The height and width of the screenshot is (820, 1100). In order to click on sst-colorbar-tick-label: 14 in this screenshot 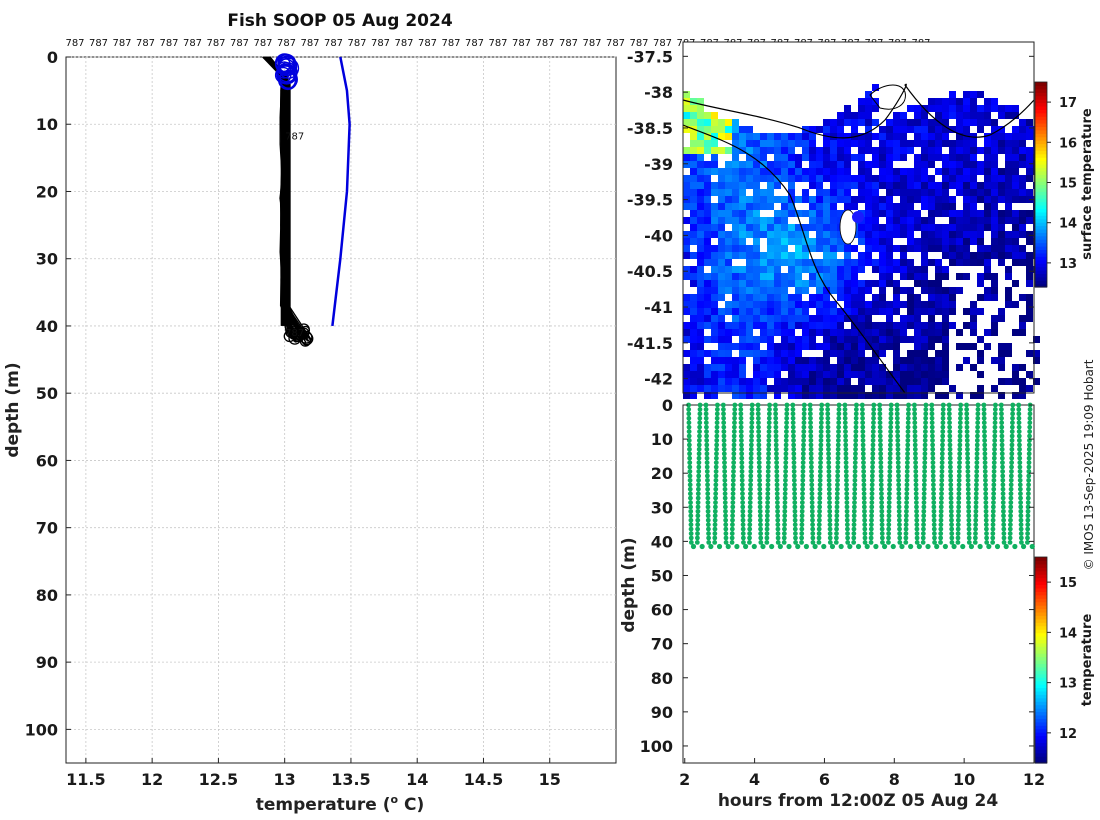, I will do `click(1068, 224)`.